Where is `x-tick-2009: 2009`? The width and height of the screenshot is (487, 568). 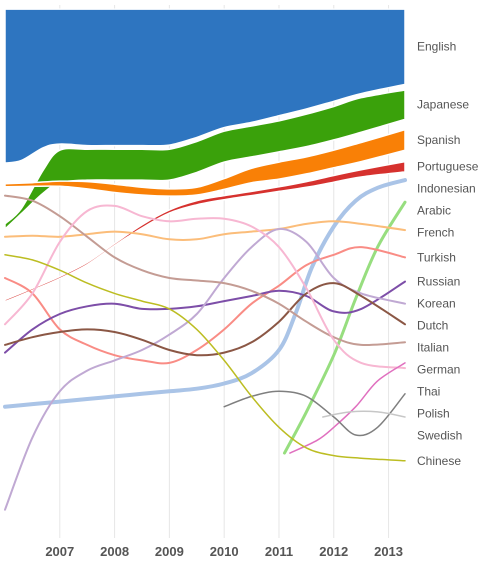
x-tick-2009: 2009 is located at coordinates (169, 551).